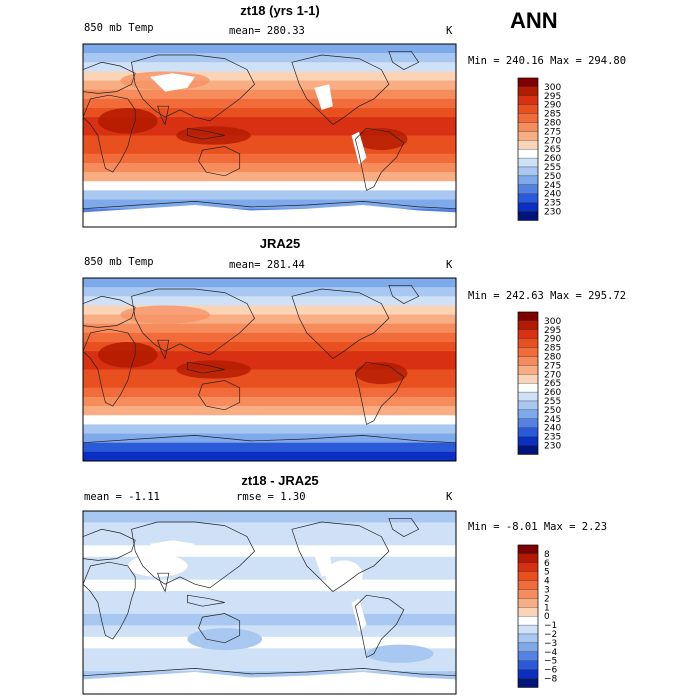  What do you see at coordinates (119, 262) in the screenshot?
I see `panel2-left-label: 850 mb Temp` at bounding box center [119, 262].